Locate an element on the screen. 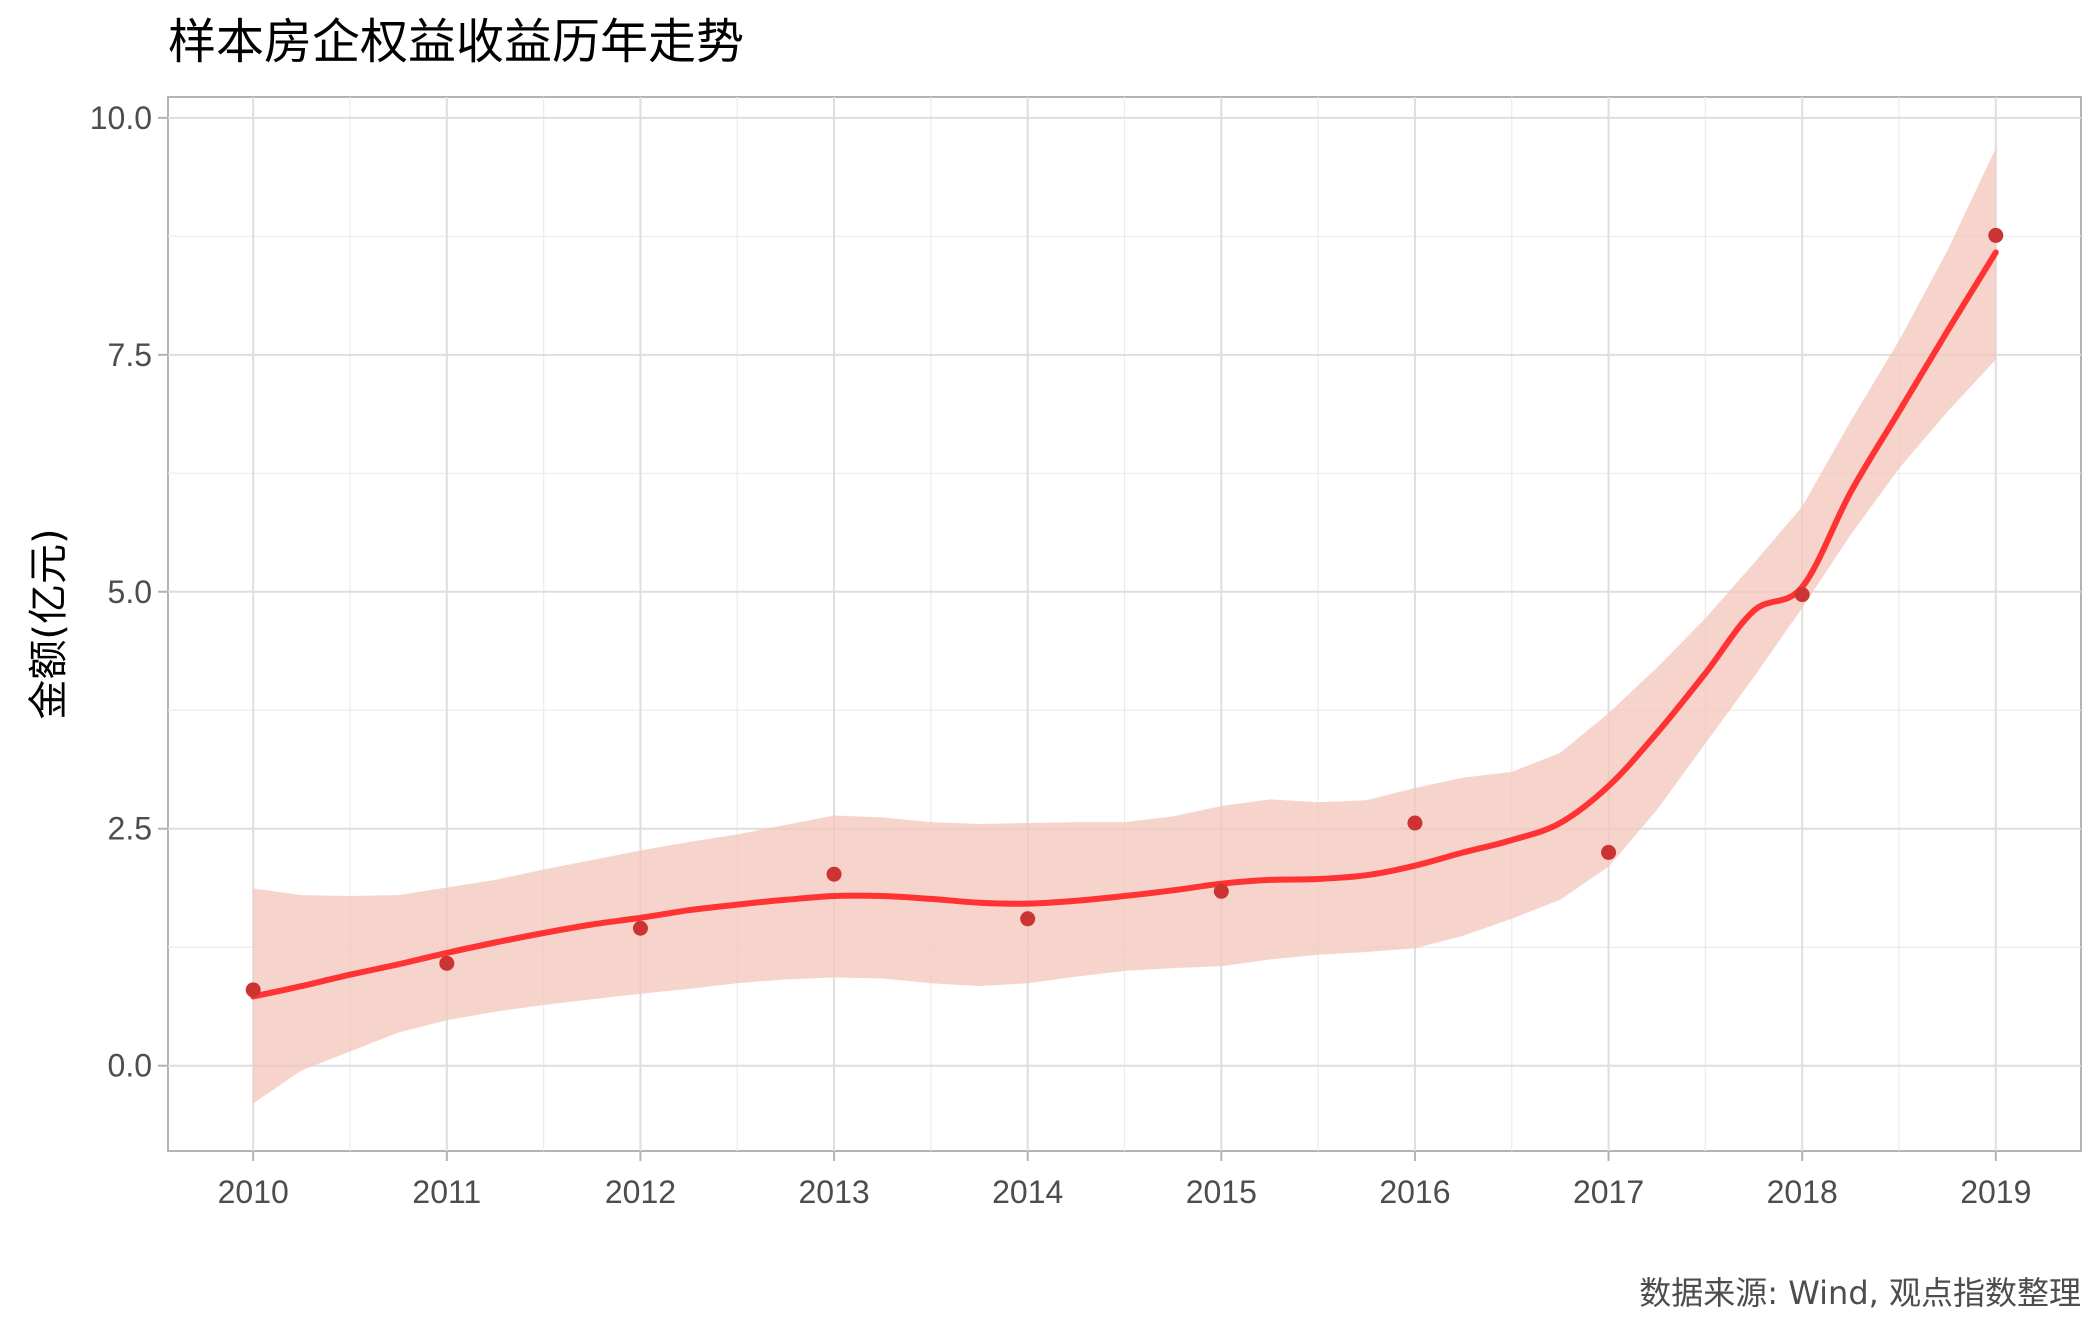 Image resolution: width=2100 pixels, height=1328 pixels. y-axis-label: 金额(亿元) is located at coordinates (49, 623).